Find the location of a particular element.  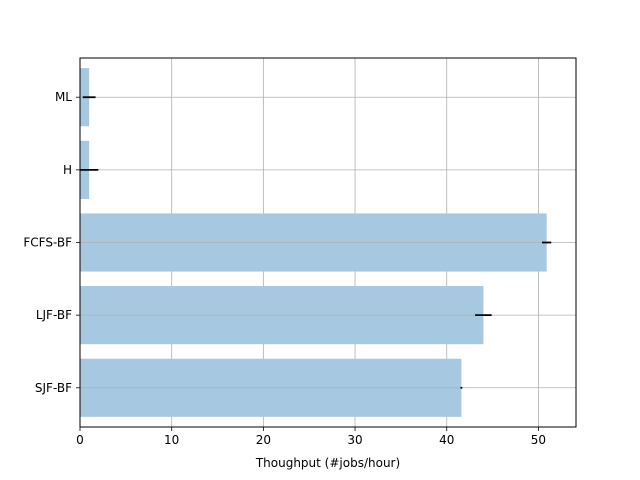

x-tick-label: 30 is located at coordinates (354, 440).